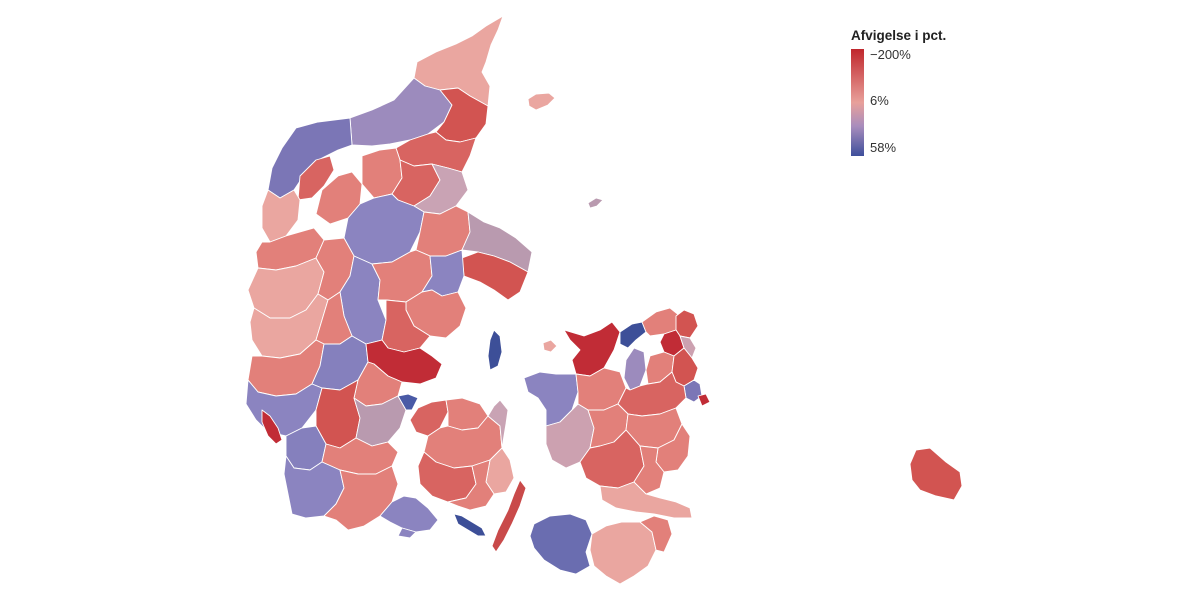  What do you see at coordinates (281, 216) in the screenshot?
I see `region-holstebro-north` at bounding box center [281, 216].